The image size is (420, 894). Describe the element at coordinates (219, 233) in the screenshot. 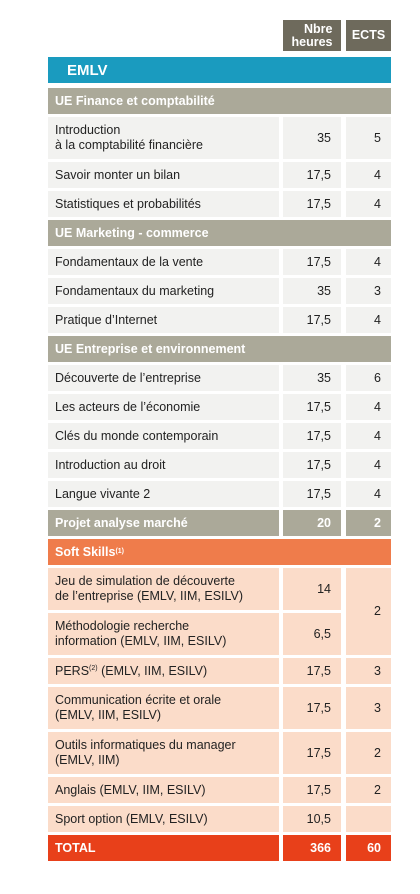

I see `section-title: UE Marketing - commerce` at that location.